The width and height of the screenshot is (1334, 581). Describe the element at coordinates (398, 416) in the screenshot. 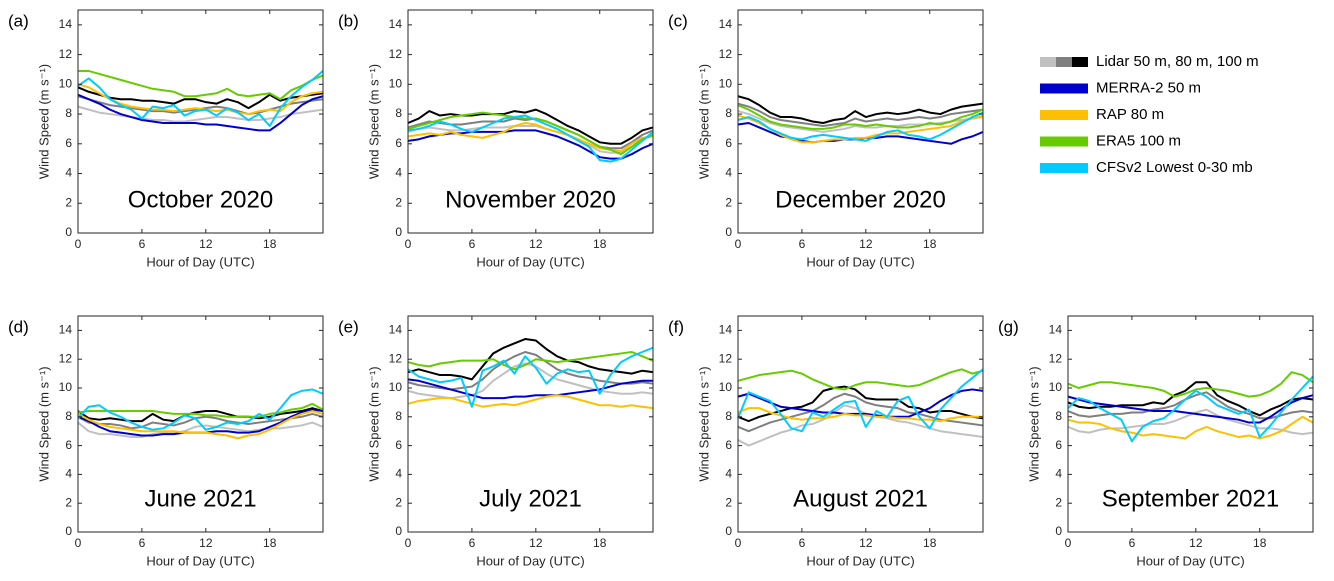

I see `y-tick-label: 8` at that location.